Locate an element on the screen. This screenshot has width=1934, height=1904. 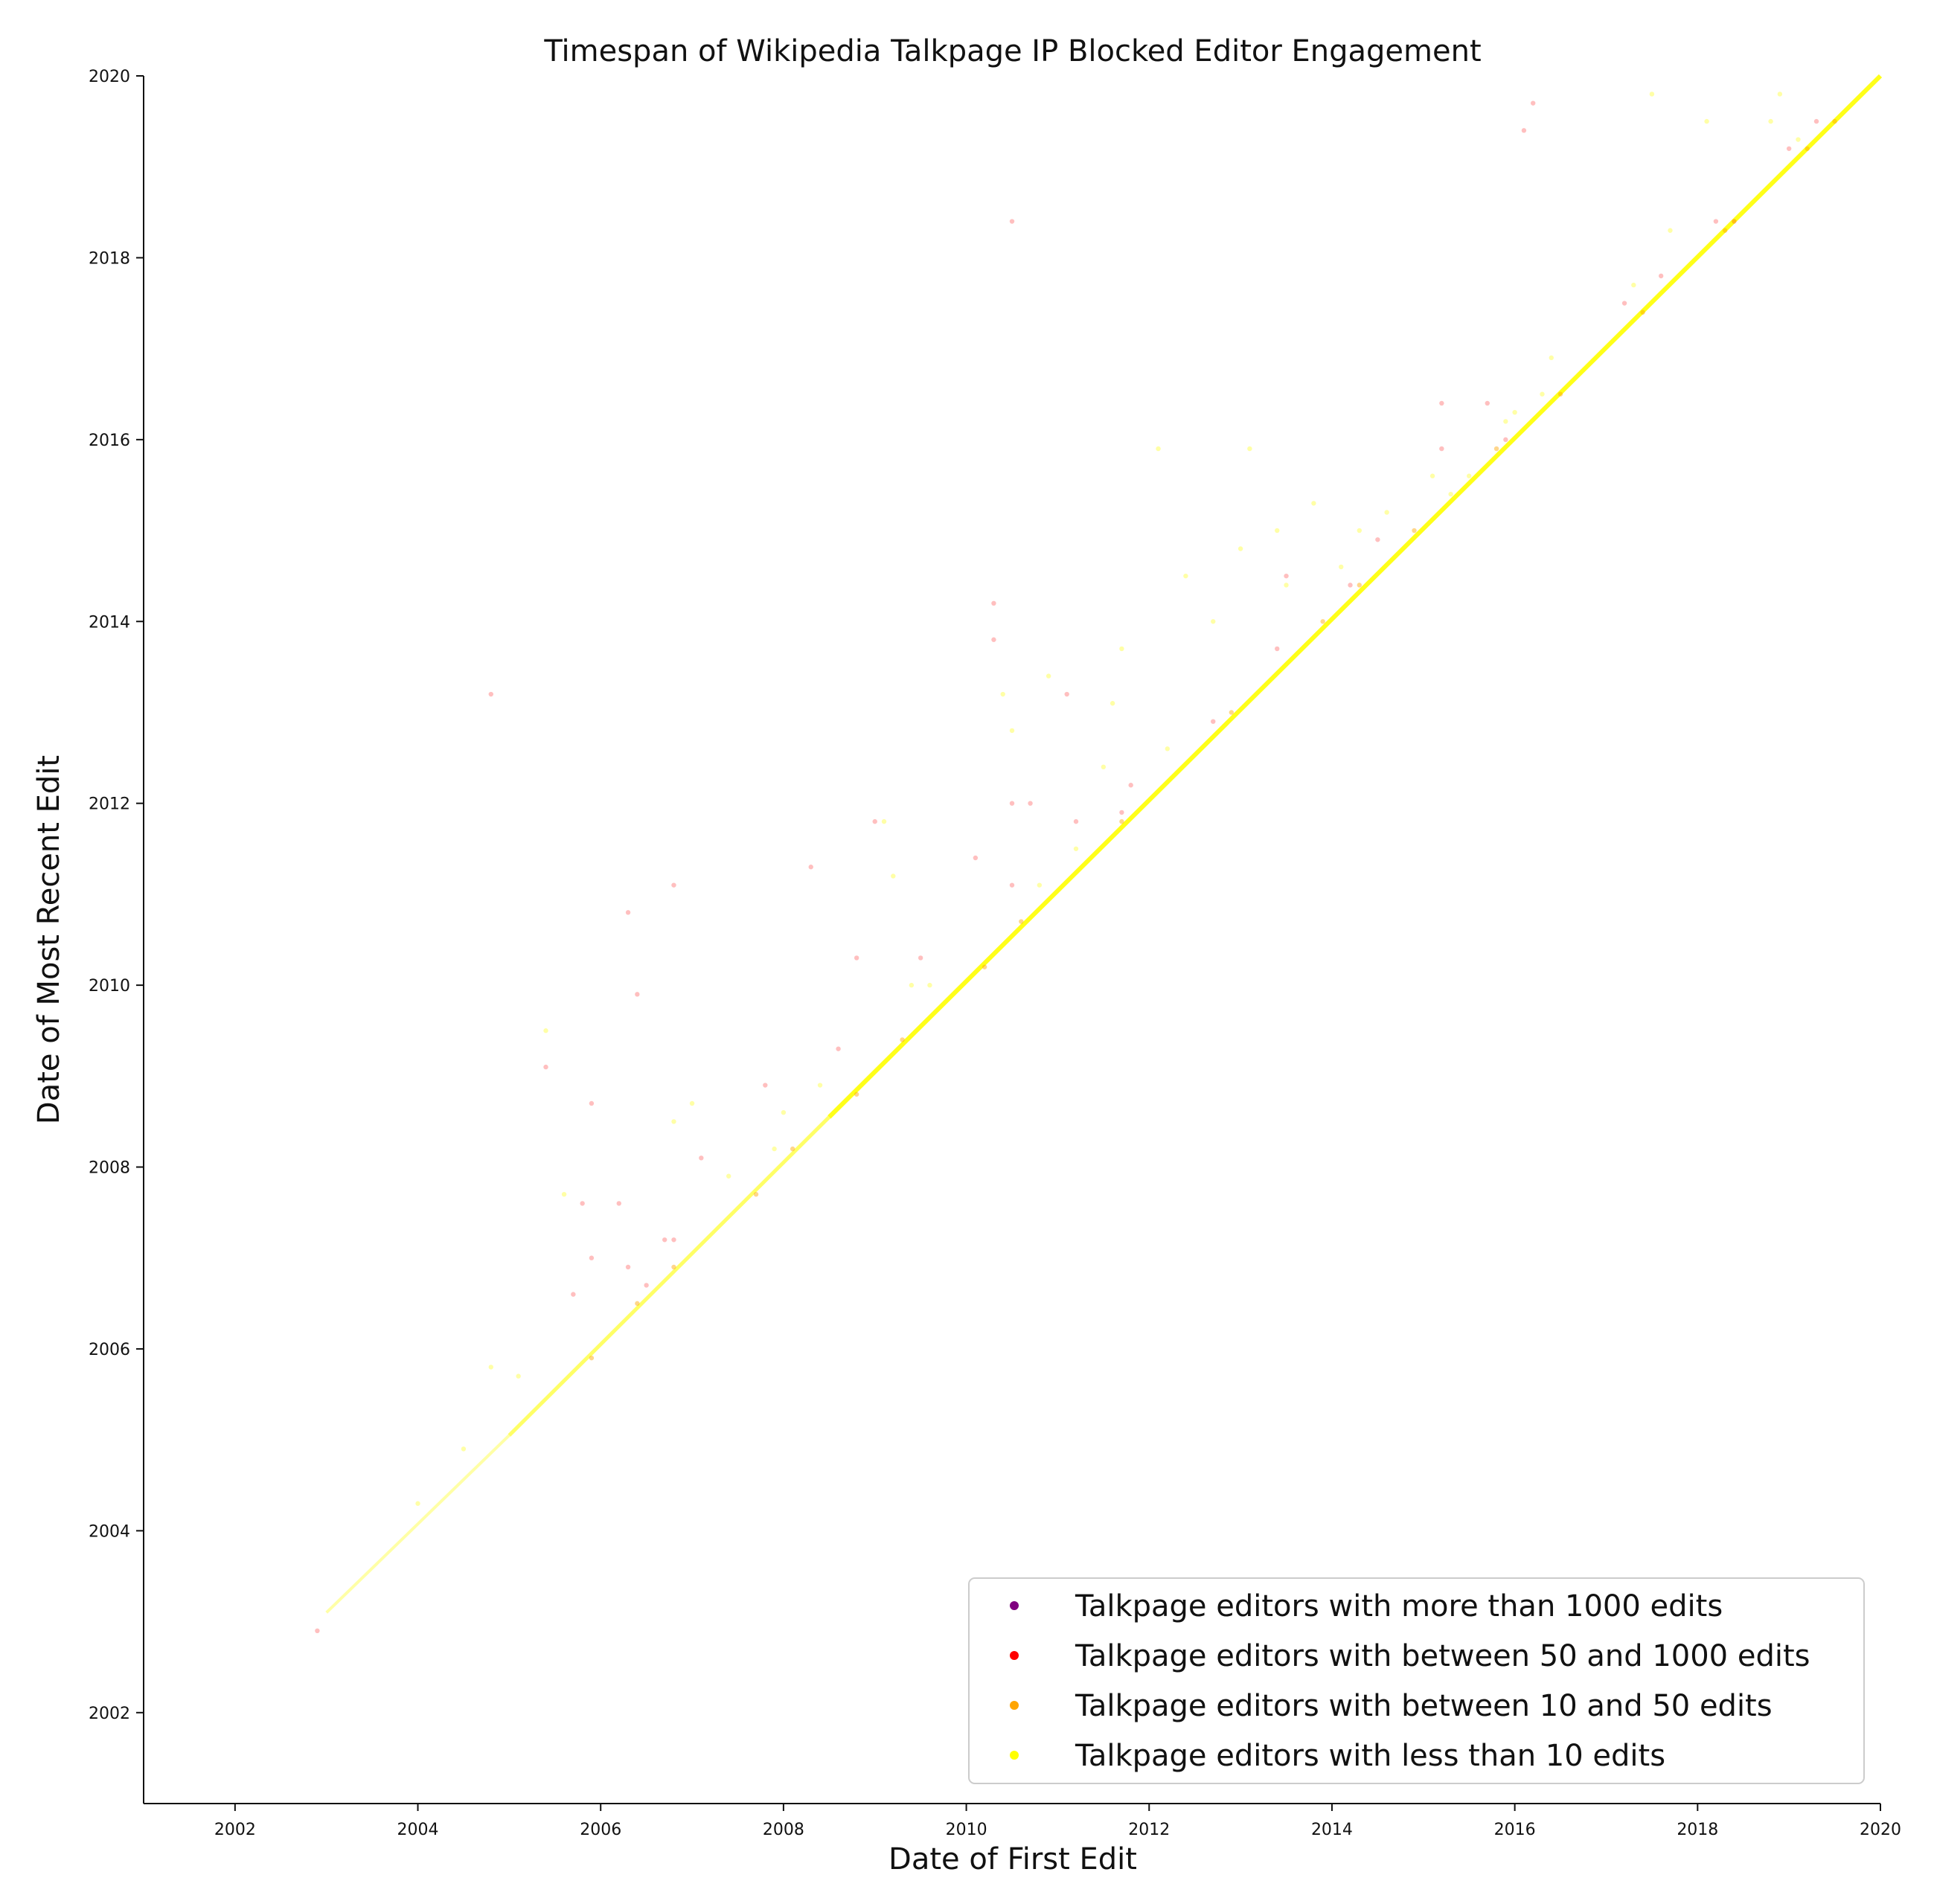
x-tick-label: 2010 is located at coordinates (967, 1830).